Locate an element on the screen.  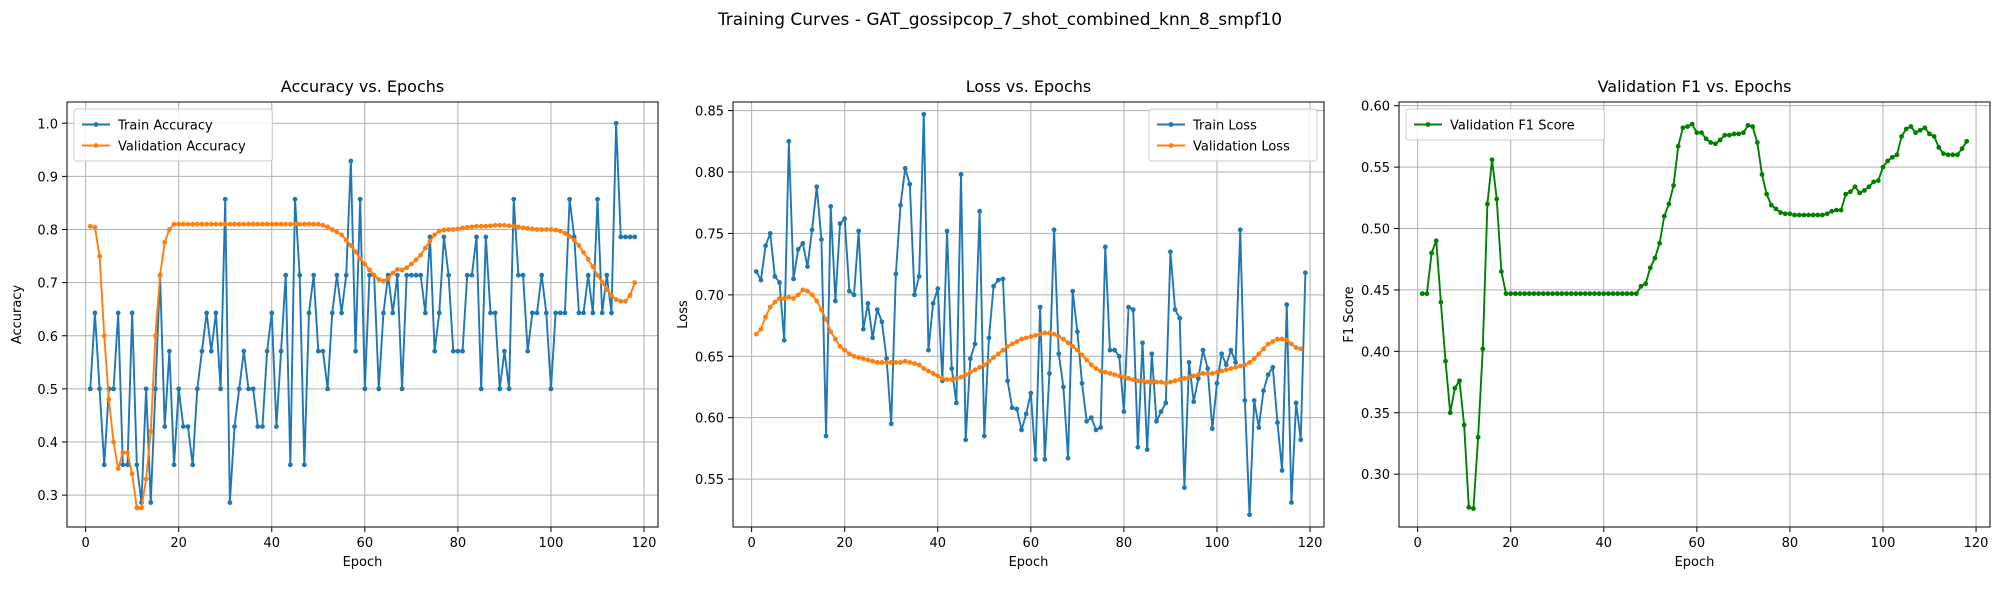
legend-label: Validation F1 Score is located at coordinates (1512, 126).